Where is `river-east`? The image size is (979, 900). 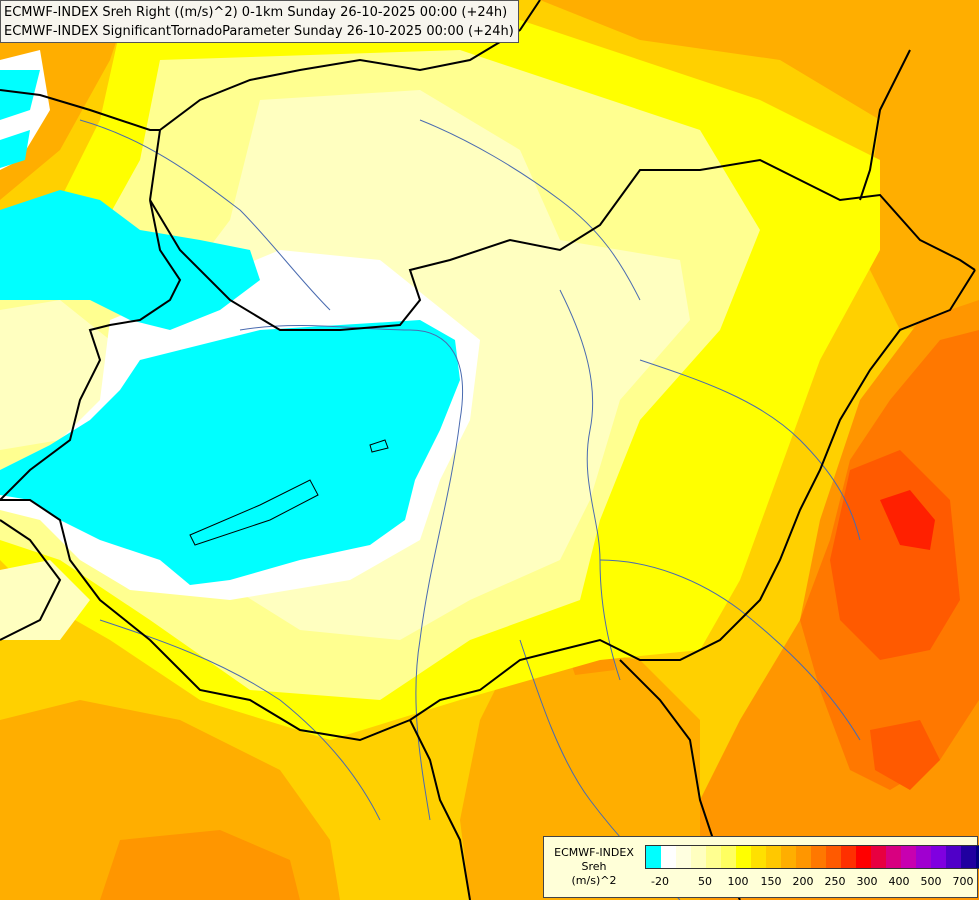 river-east is located at coordinates (750, 450).